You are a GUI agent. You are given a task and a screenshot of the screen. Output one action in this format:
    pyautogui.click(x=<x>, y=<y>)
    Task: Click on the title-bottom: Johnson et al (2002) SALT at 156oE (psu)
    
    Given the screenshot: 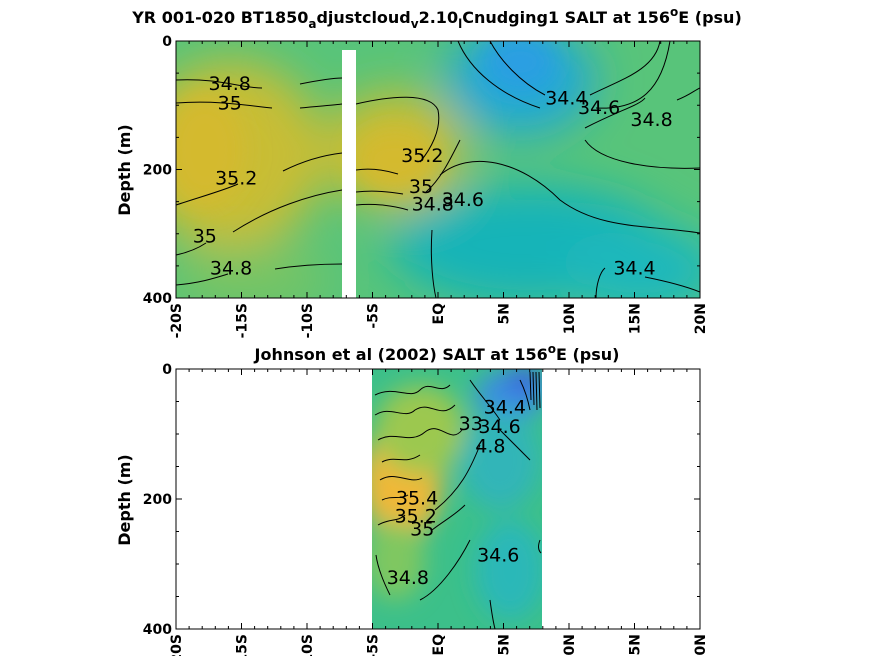 What is the action you would take?
    pyautogui.click(x=437, y=353)
    